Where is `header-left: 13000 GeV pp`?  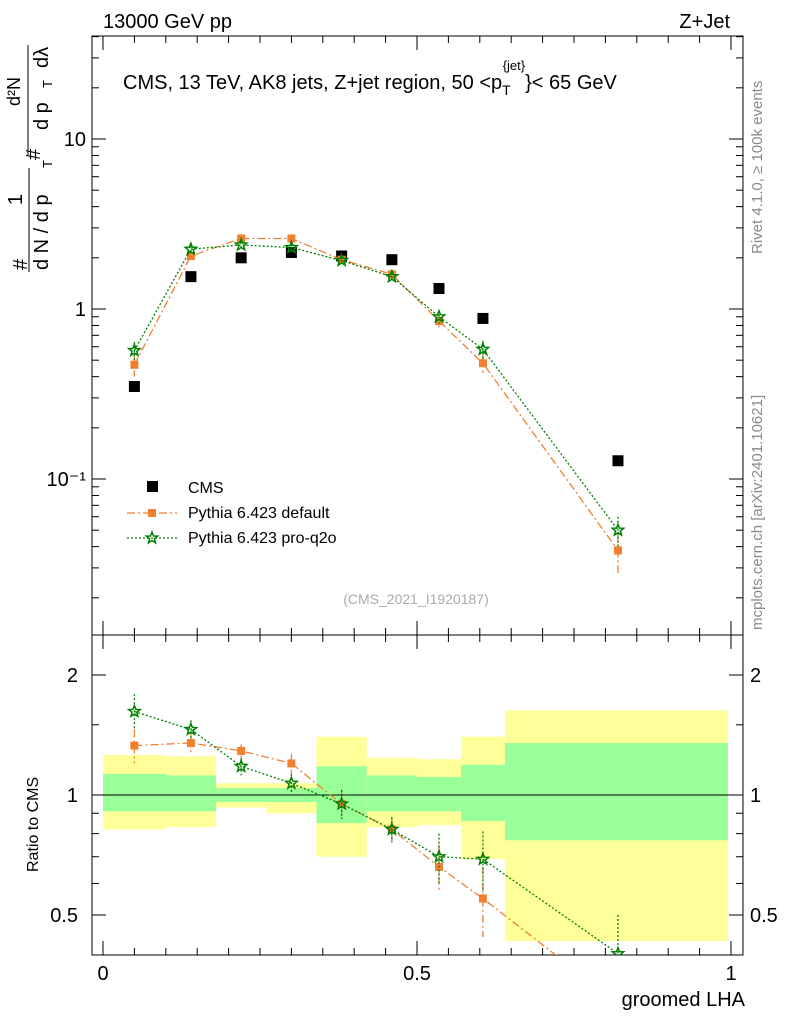 header-left: 13000 GeV pp is located at coordinates (167, 22).